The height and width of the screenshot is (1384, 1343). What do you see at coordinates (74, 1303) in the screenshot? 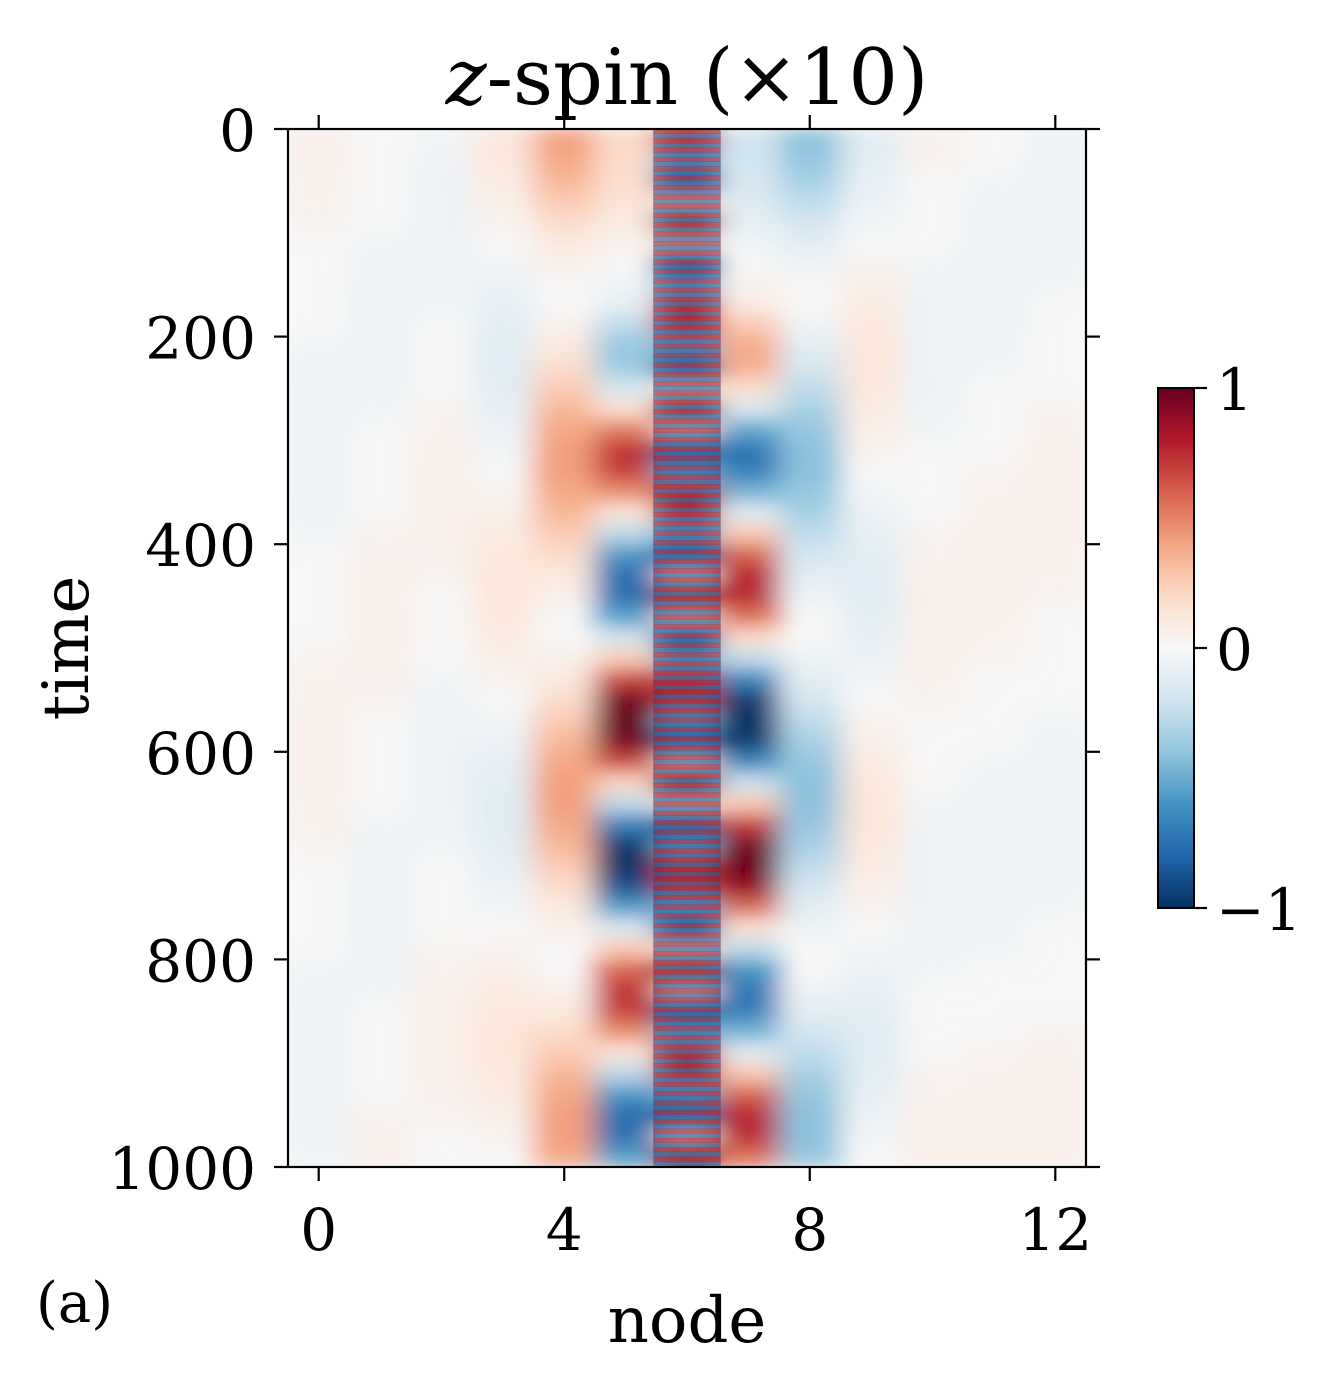
I see `panel-label: (a)` at bounding box center [74, 1303].